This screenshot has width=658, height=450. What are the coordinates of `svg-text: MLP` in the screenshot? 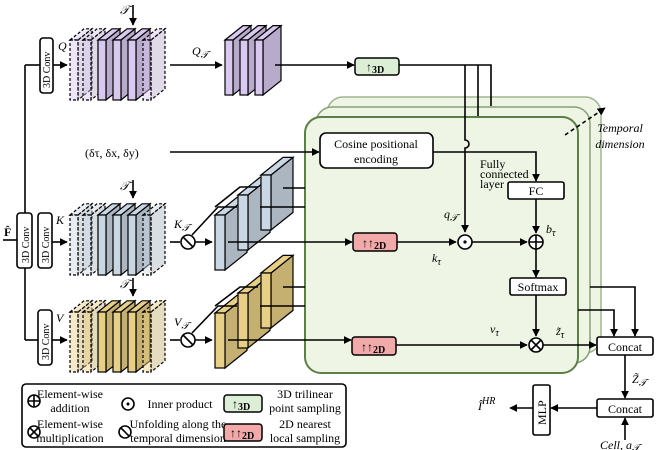 It's located at (542, 412).